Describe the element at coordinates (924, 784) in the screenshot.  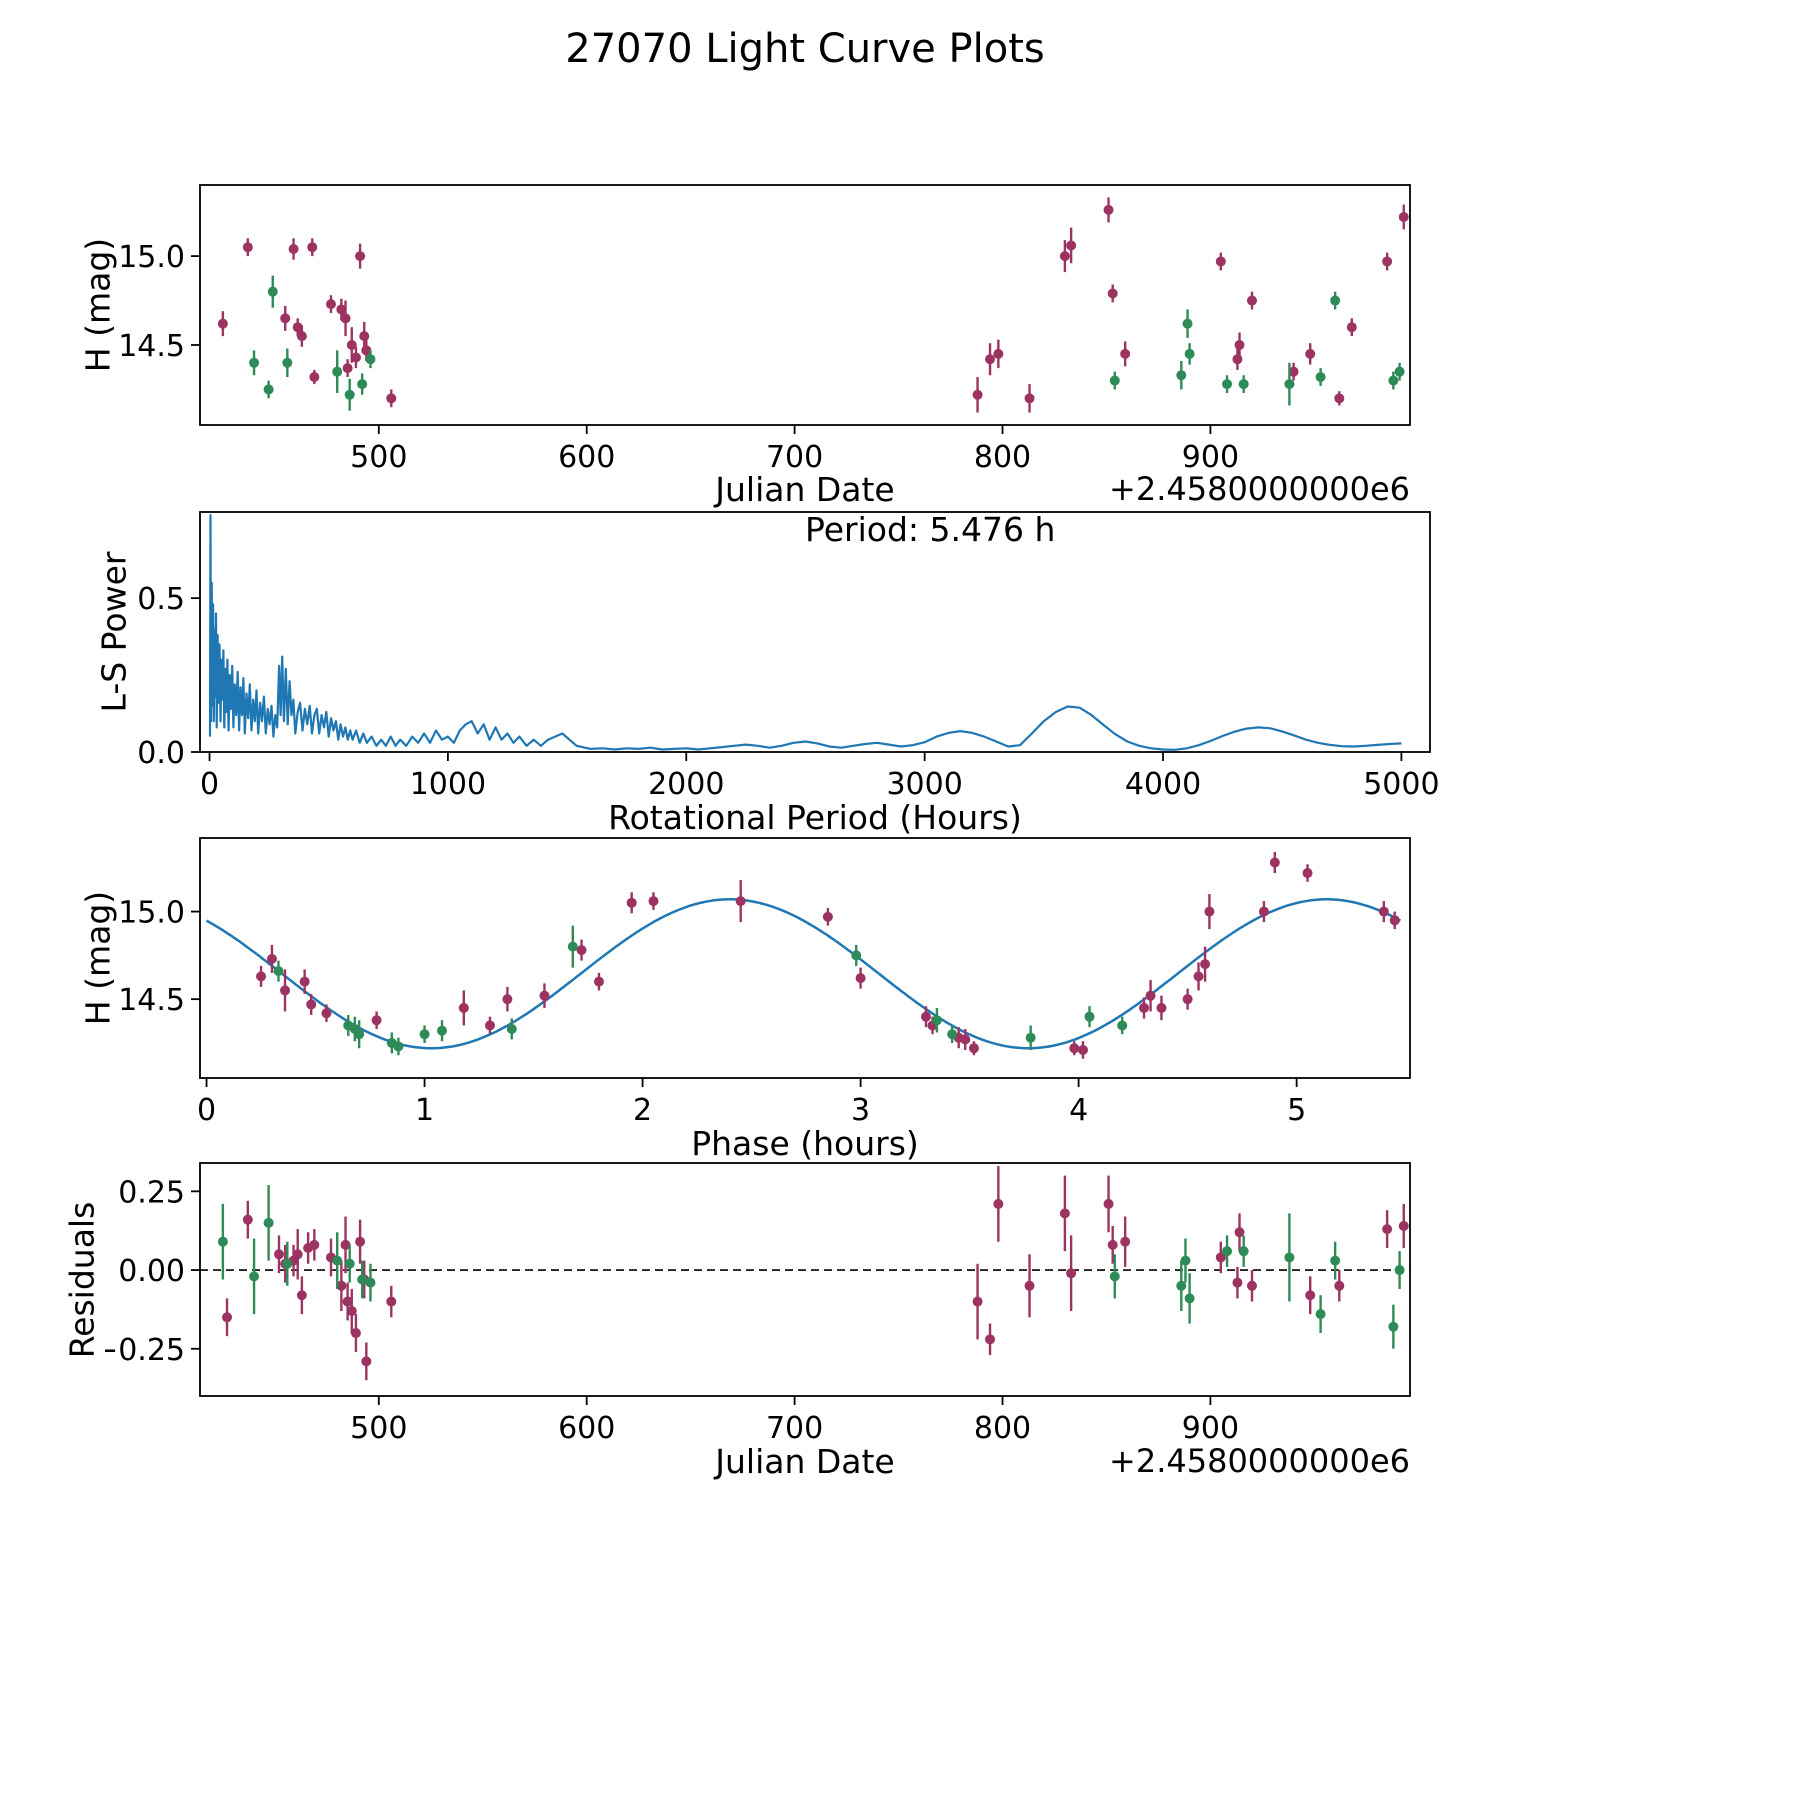
I see `x-tick-label: 3000` at that location.